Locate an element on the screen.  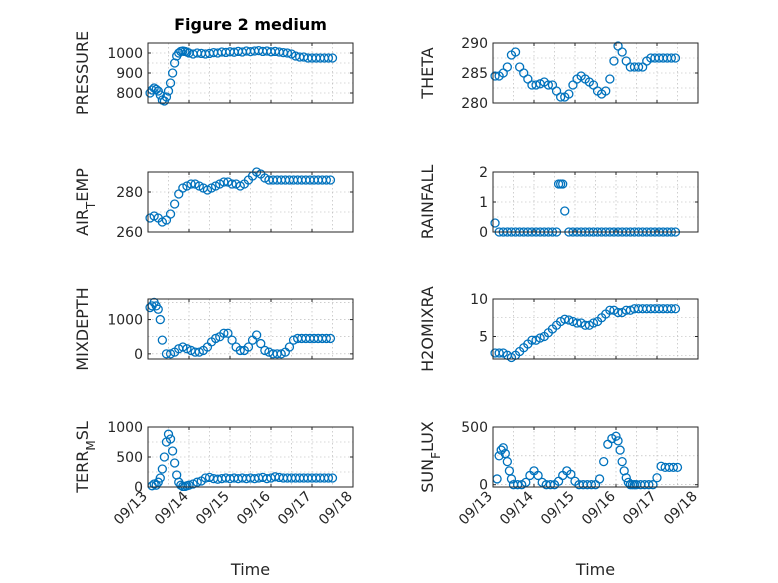
x-tick-label: 09/17 is located at coordinates (640, 509).